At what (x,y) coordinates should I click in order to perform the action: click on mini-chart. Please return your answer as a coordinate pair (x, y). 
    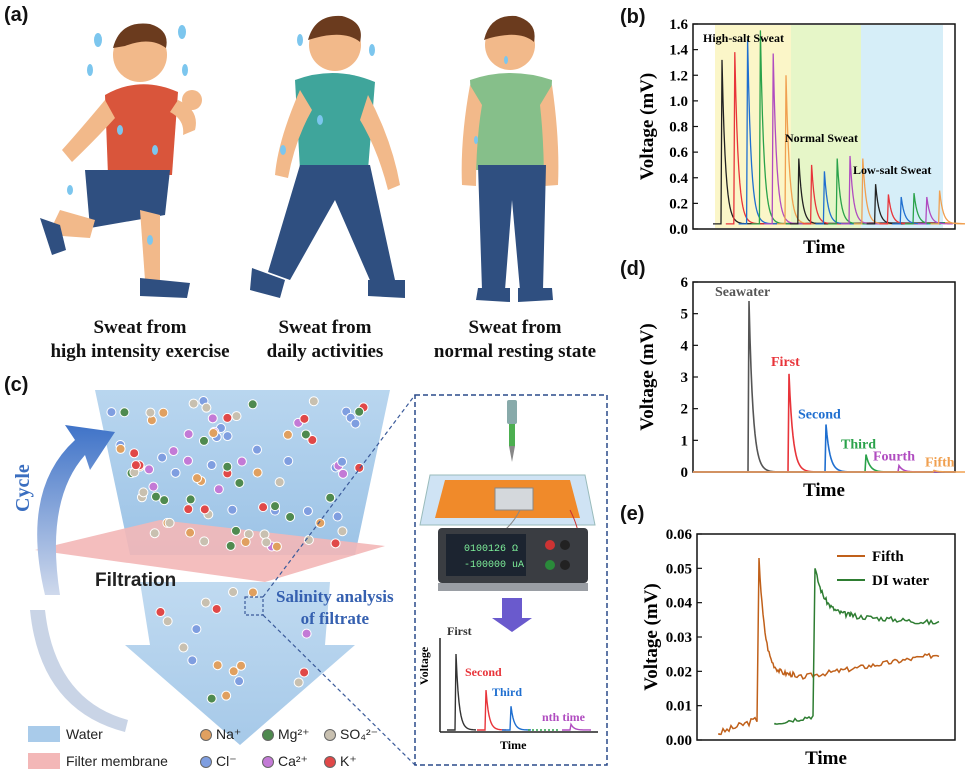
    Looking at the image, I should click on (518, 685).